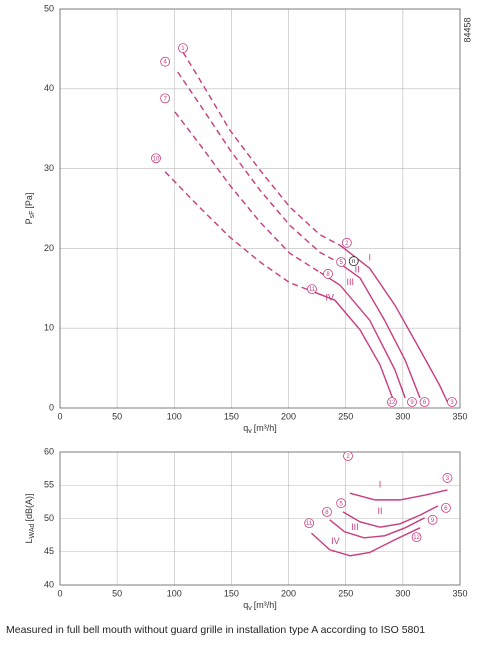  I want to click on y-tick-label: 60, so click(49, 451).